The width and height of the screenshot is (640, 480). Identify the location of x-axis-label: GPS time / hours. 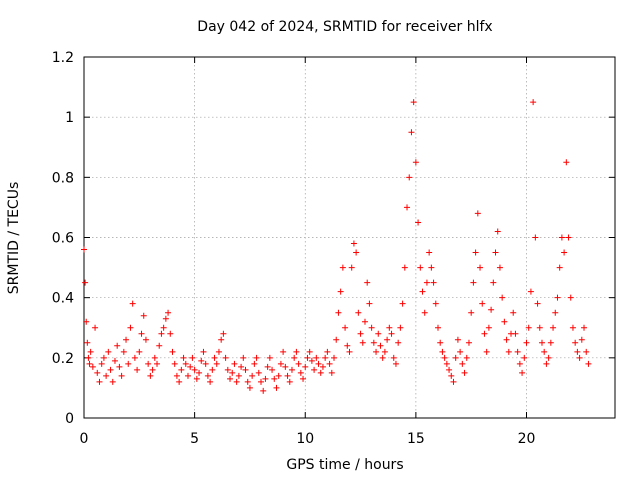
(344, 465).